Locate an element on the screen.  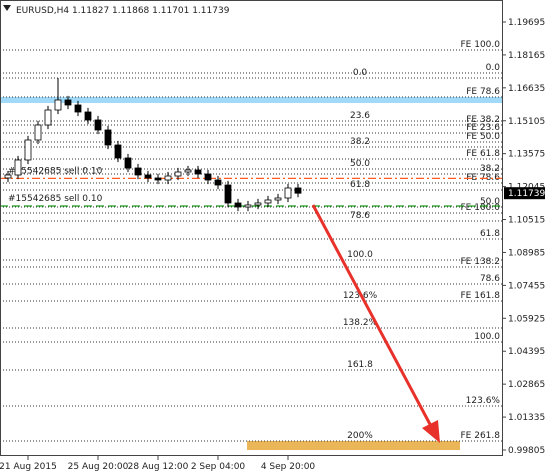
x-tick-label: 25 Aug 20:00 is located at coordinates (98, 467).